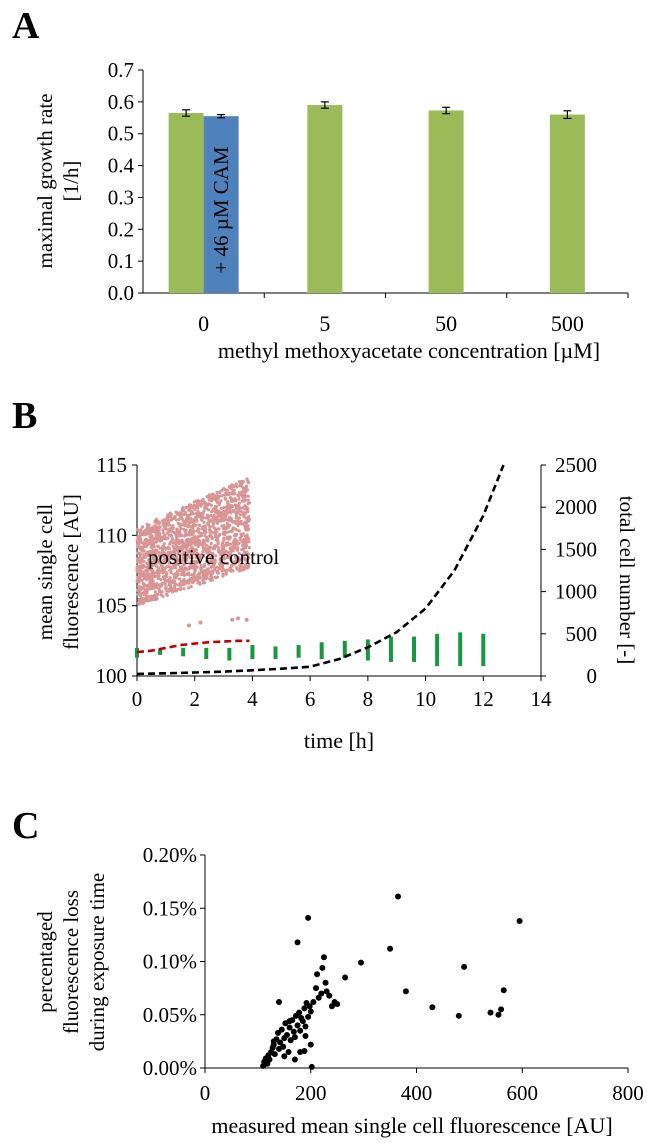 This screenshot has height=1145, width=647. I want to click on x-tick-label: 10, so click(425, 699).